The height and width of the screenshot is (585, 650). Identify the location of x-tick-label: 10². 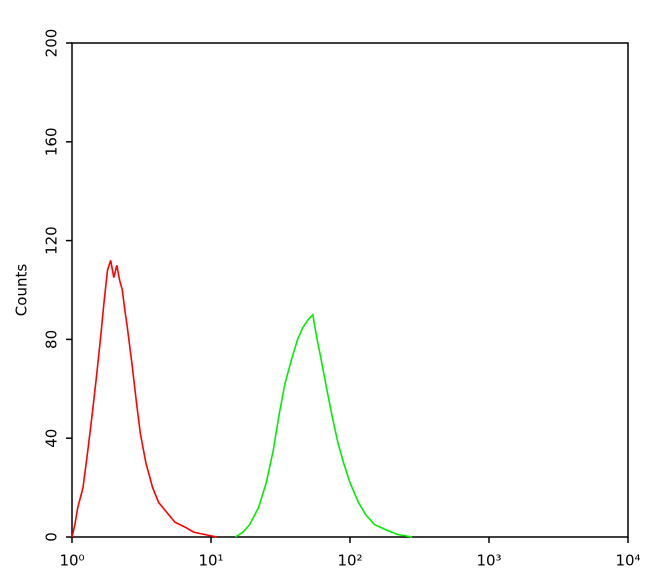
(349, 561).